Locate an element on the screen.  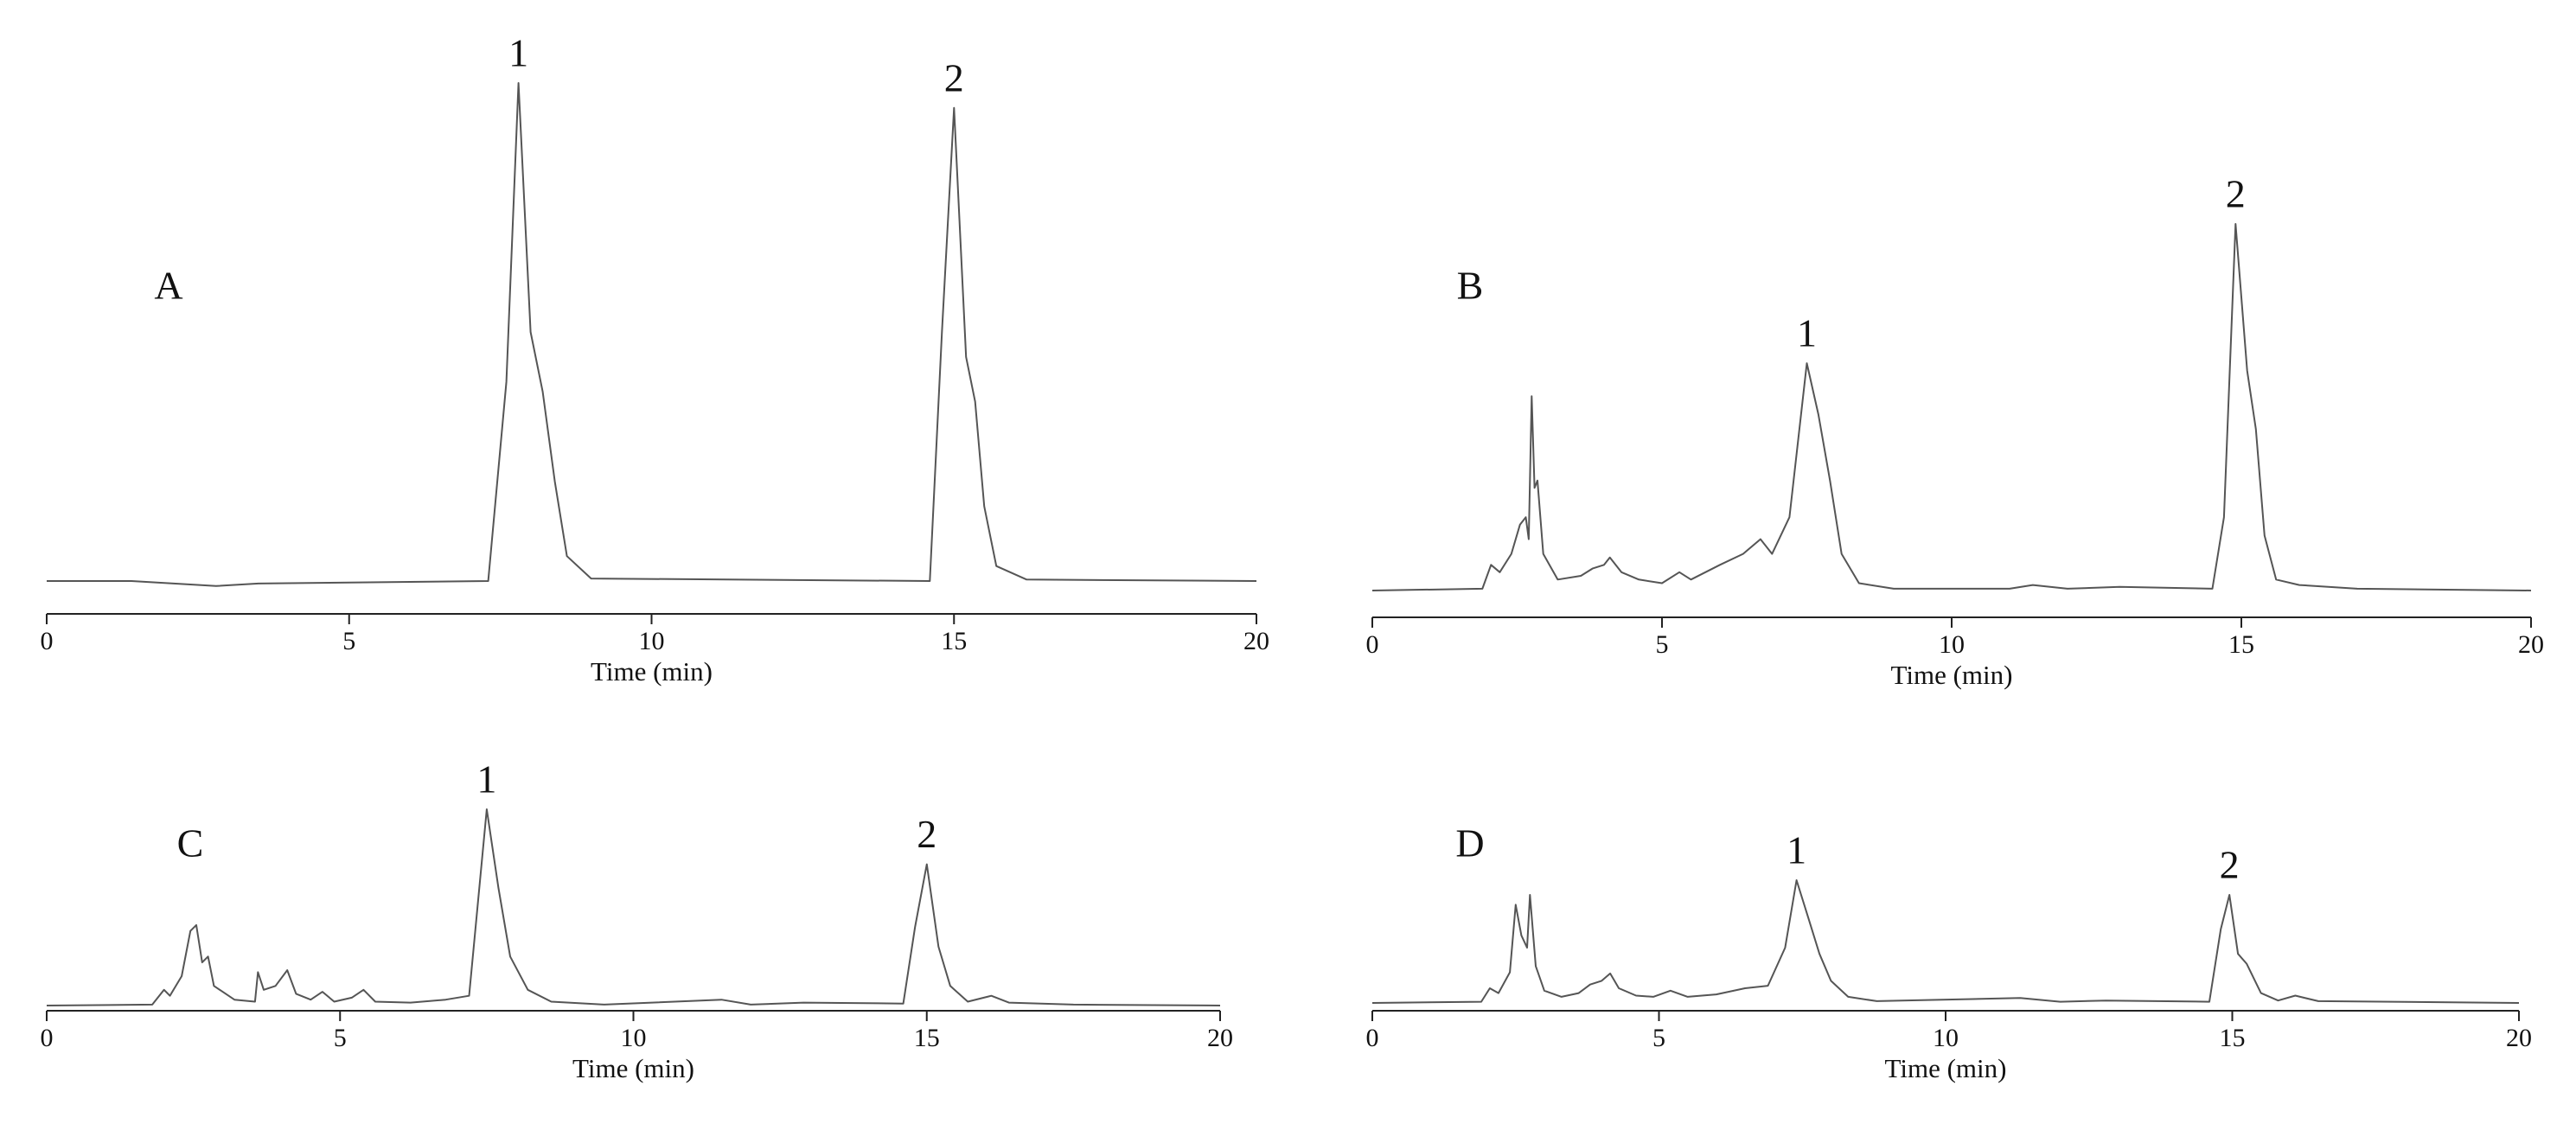
panel-label: A is located at coordinates (168, 286).